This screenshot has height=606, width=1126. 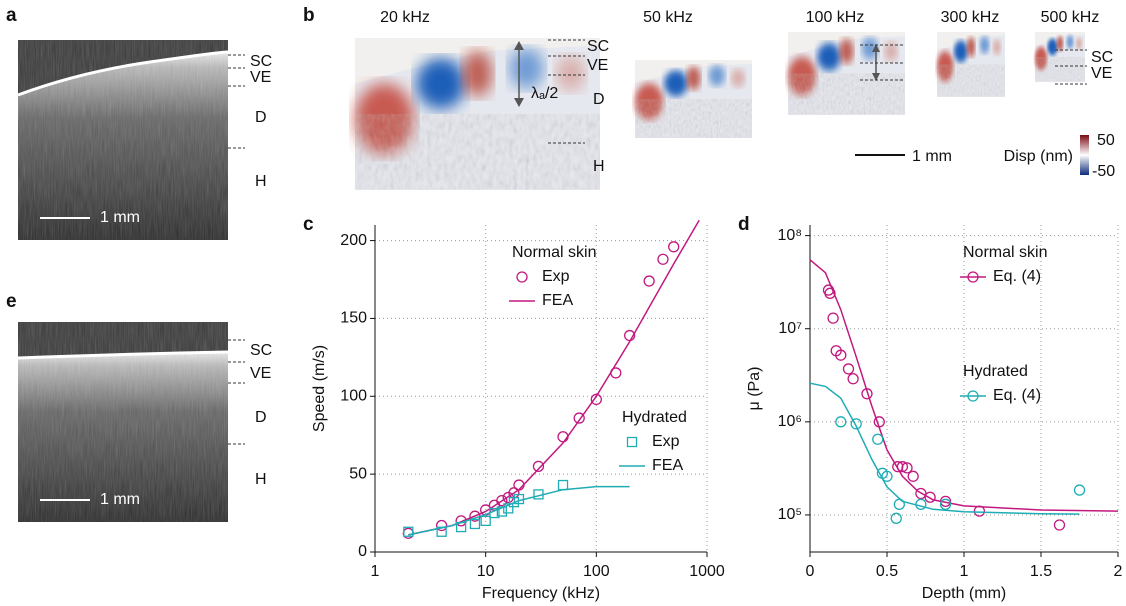 What do you see at coordinates (964, 593) in the screenshot?
I see `x-axis-title: Depth (mm)` at bounding box center [964, 593].